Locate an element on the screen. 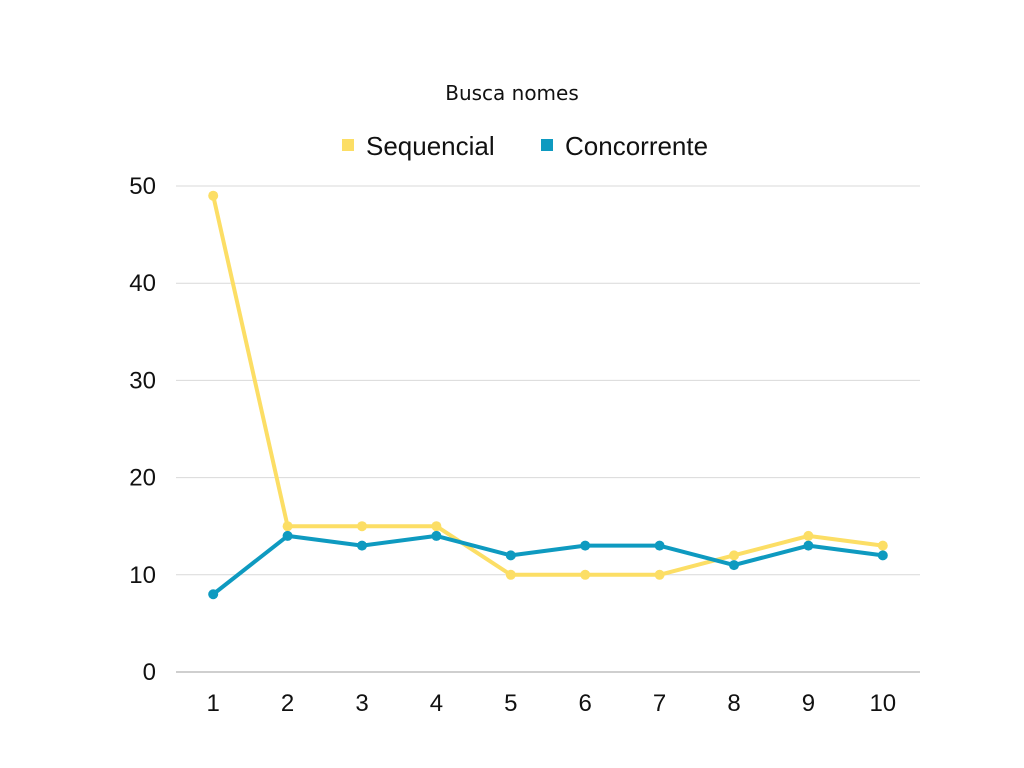 This screenshot has height=768, width=1024. x-axis-ticks: 1 2 3 4 5 6 7 8 9 10 is located at coordinates (552, 703).